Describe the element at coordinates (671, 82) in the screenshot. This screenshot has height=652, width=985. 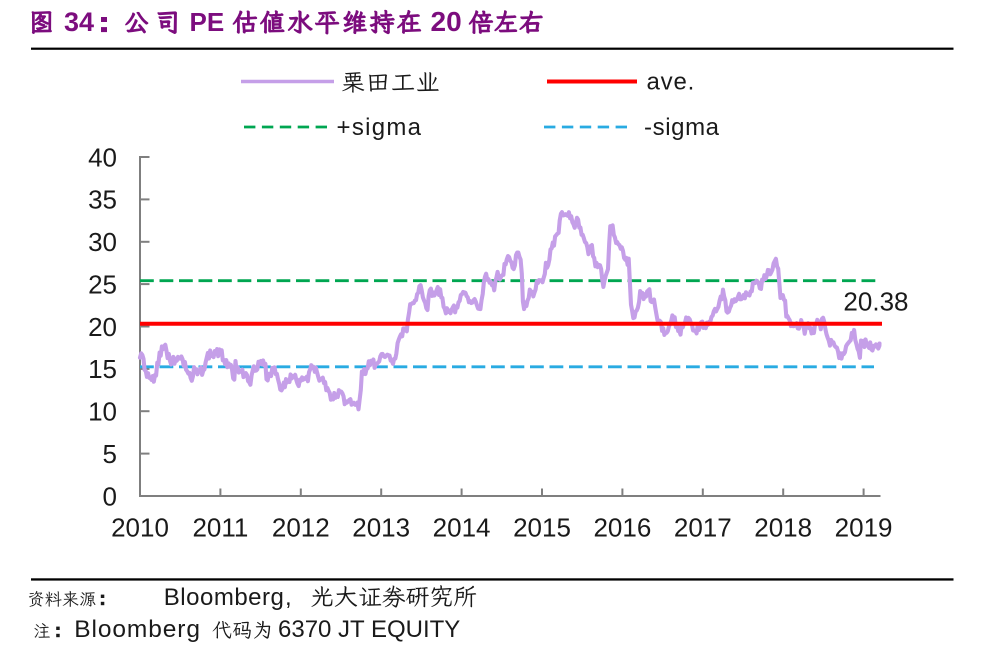
I see `svg-text: ave.` at that location.